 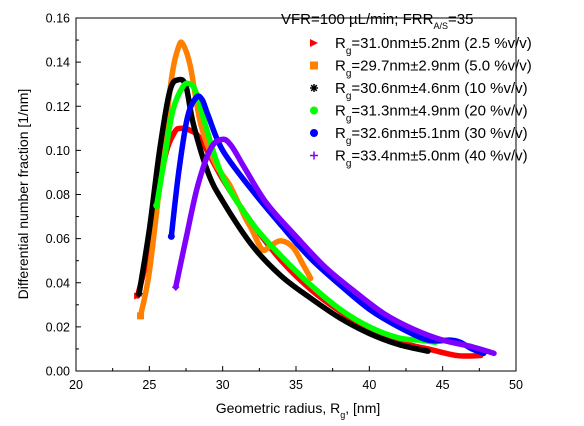 What do you see at coordinates (58, 63) in the screenshot?
I see `y-tick-label: 0.14` at bounding box center [58, 63].